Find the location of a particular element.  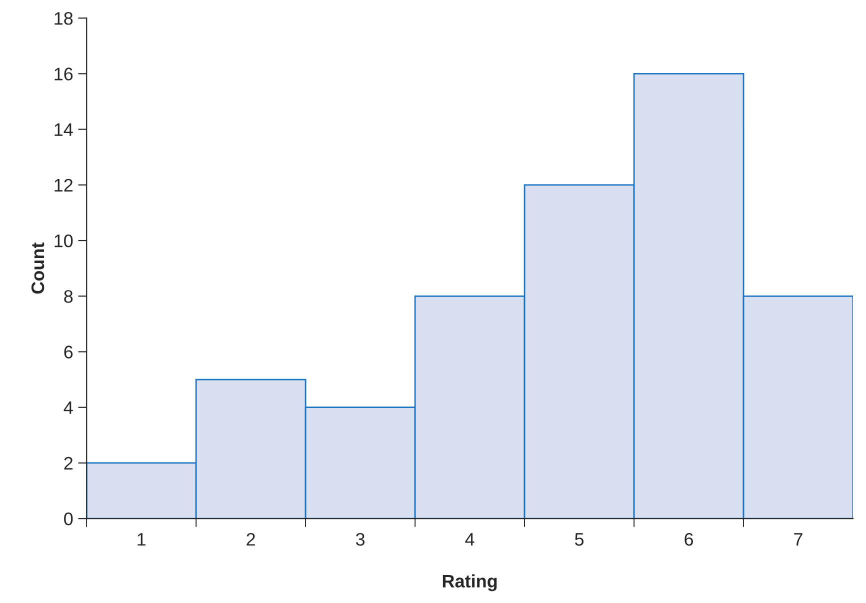

y-tick-label: 16 is located at coordinates (63, 74).